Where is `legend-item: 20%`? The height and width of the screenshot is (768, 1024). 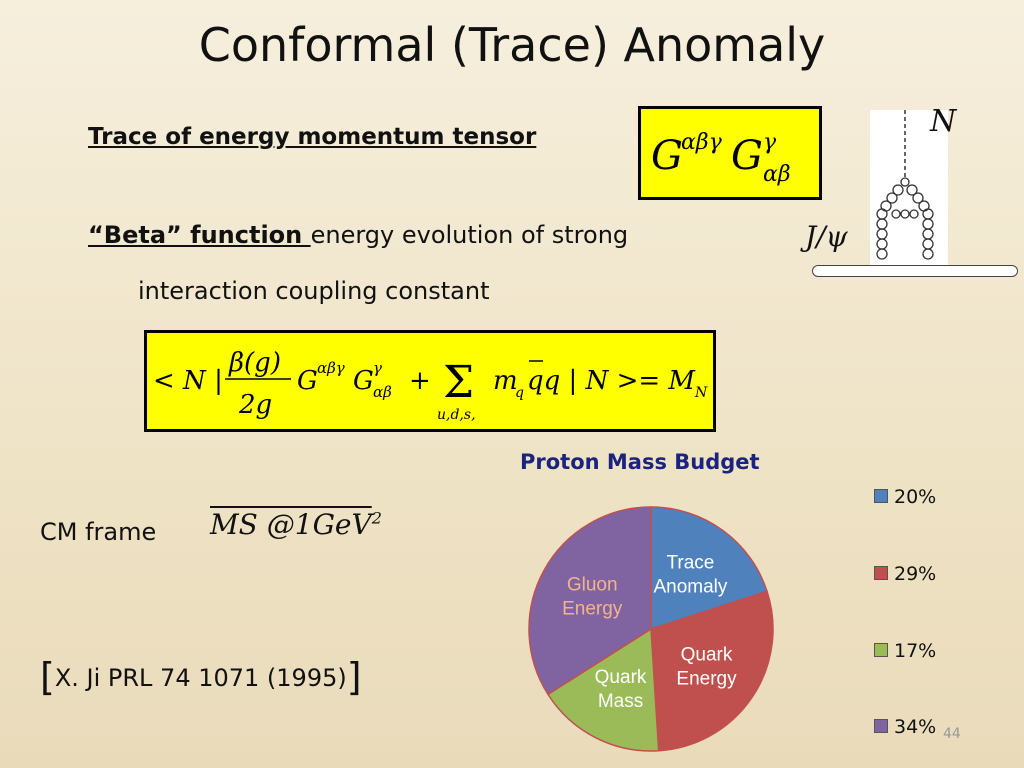 legend-item: 20% is located at coordinates (905, 497).